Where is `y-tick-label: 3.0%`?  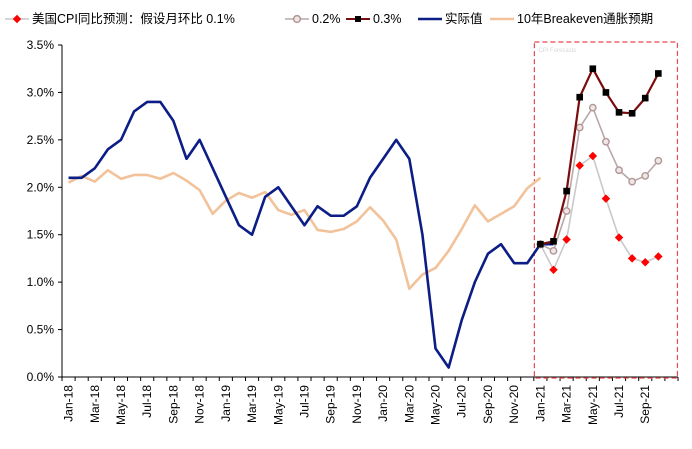
y-tick-label: 3.0% is located at coordinates (41, 92).